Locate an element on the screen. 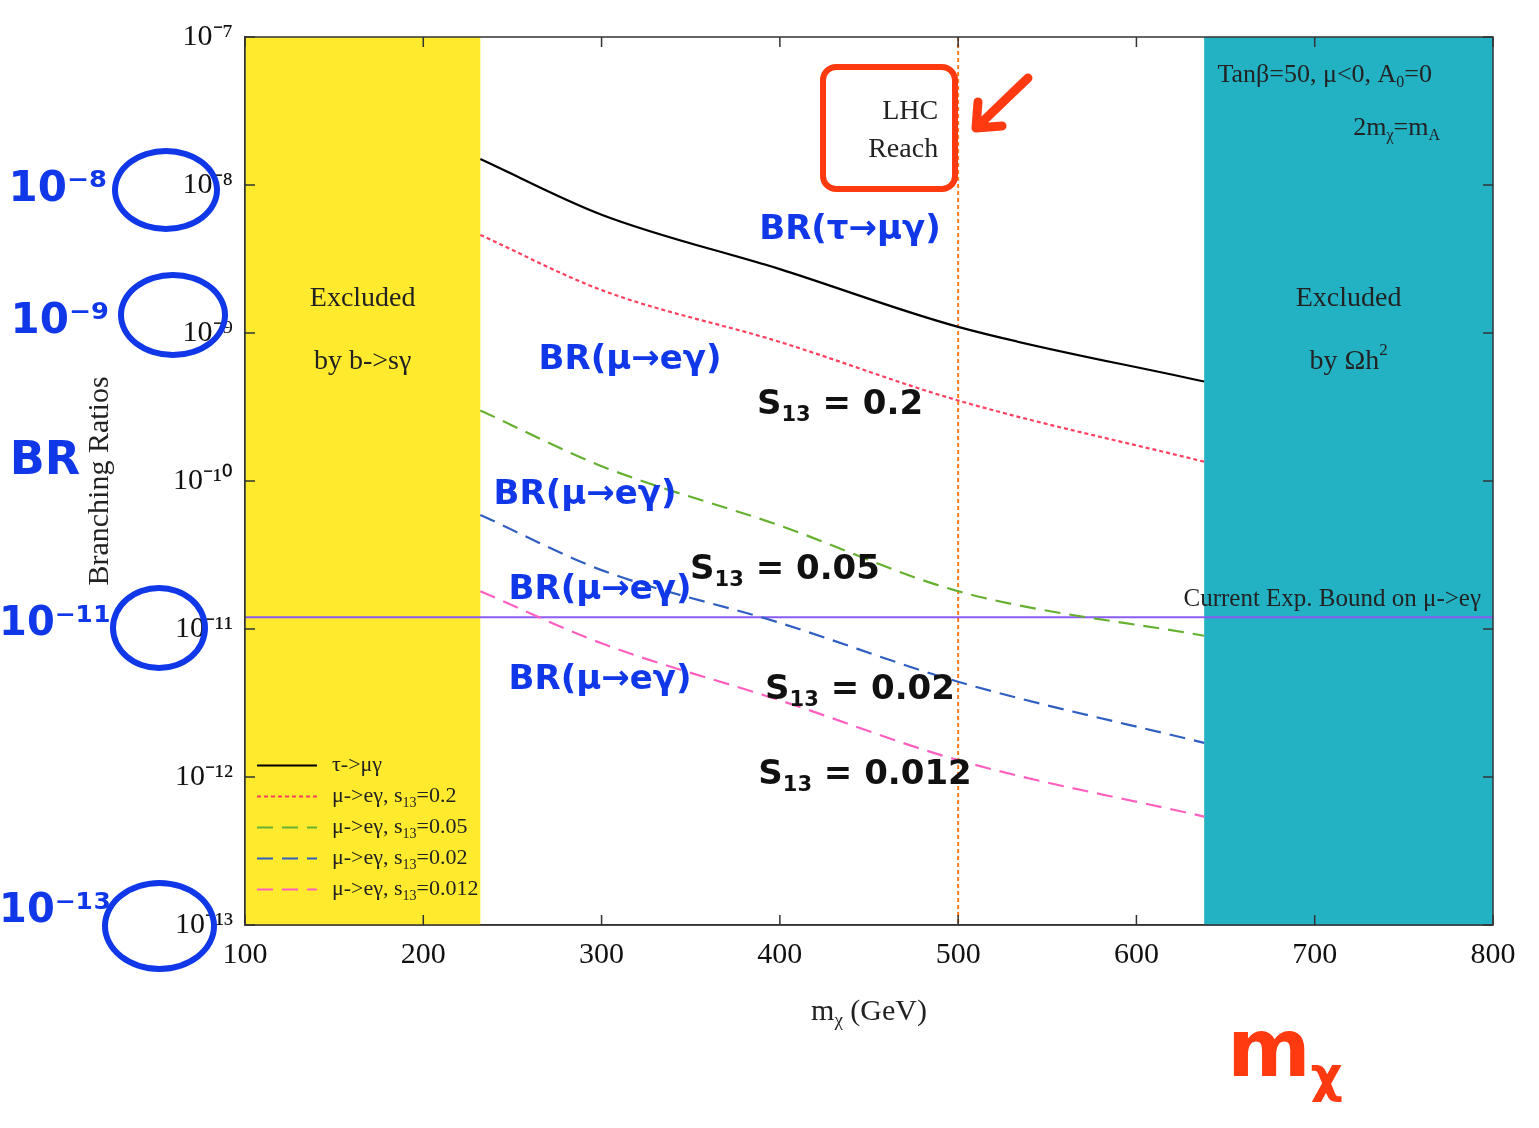 The image size is (1539, 1128). text: 10⁻¹¹ is located at coordinates (55, 621).